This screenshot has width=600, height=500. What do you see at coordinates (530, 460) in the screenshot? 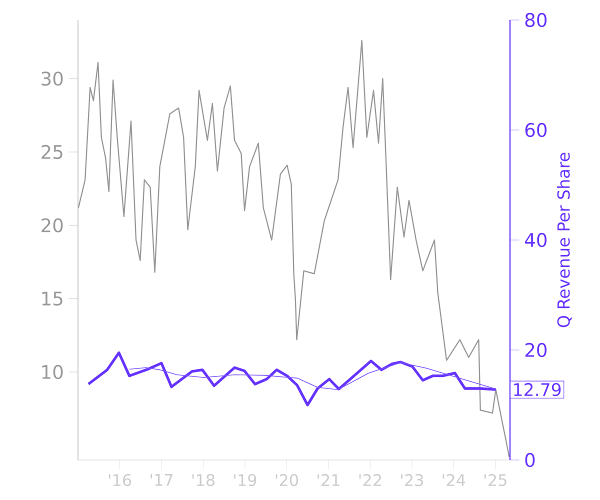
I see `y2-tick-label: 0` at bounding box center [530, 460].